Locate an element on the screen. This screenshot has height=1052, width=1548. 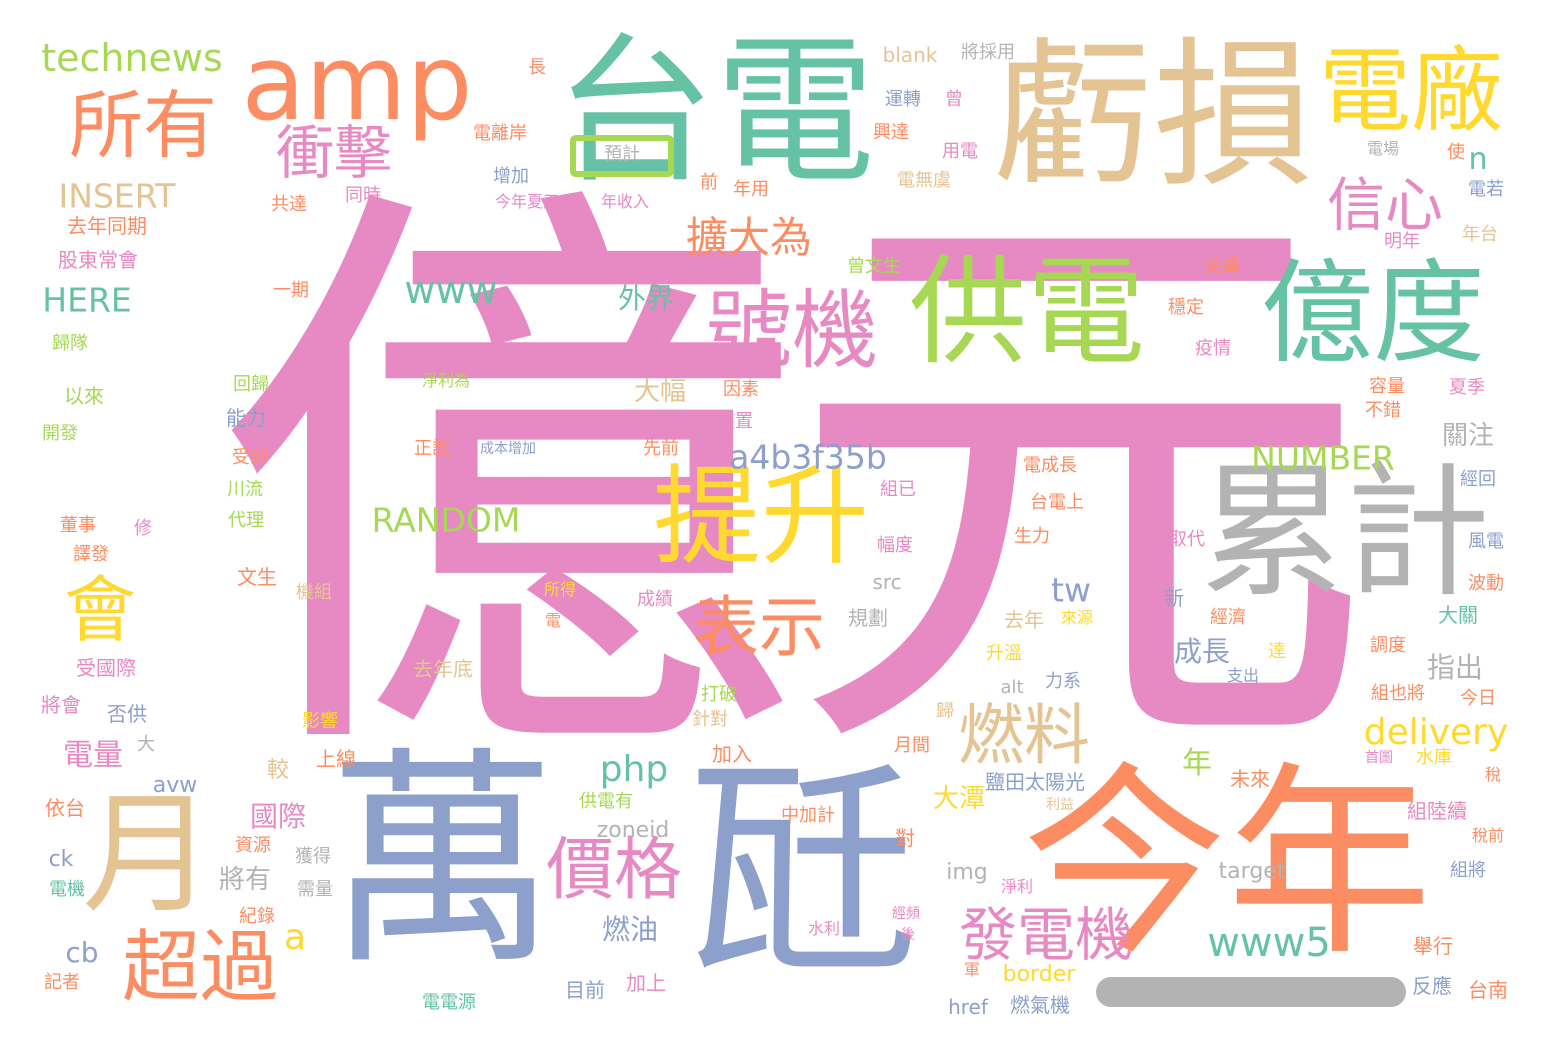
word-jin-ri: 今日 is located at coordinates (1478, 698).